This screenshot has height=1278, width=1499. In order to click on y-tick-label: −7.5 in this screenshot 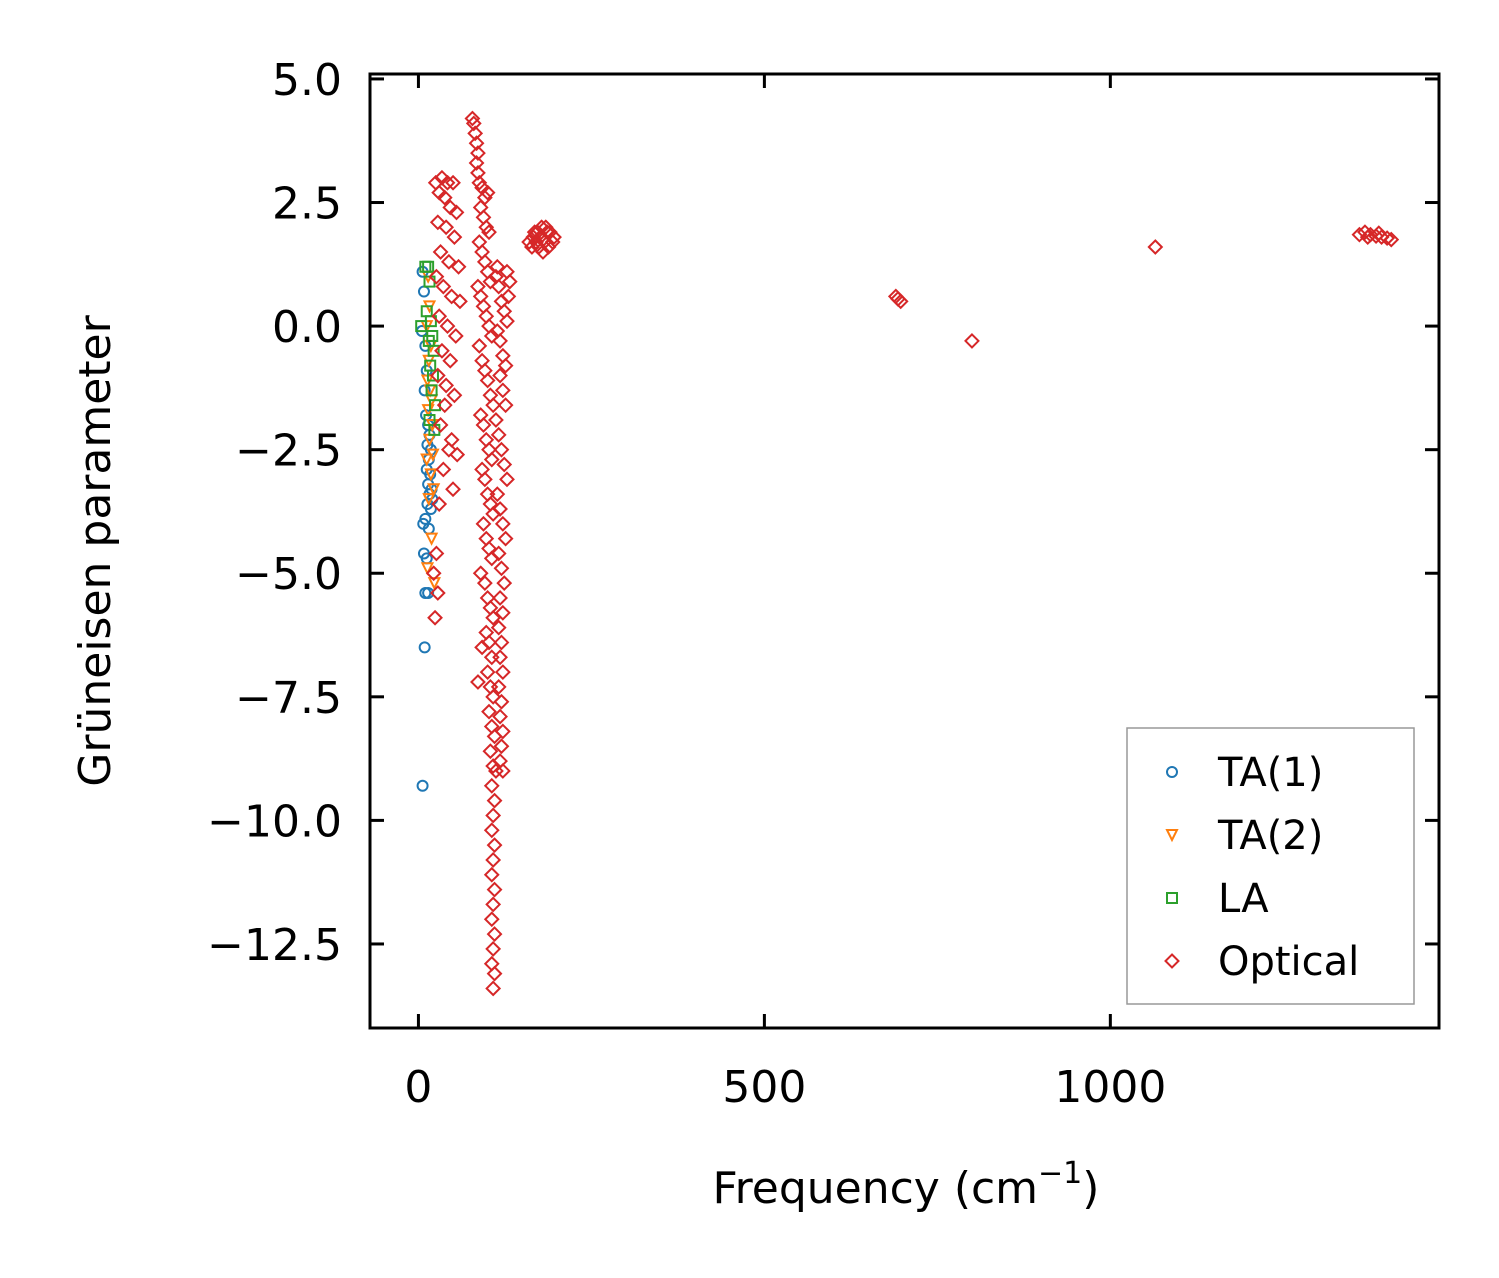, I will do `click(288, 698)`.